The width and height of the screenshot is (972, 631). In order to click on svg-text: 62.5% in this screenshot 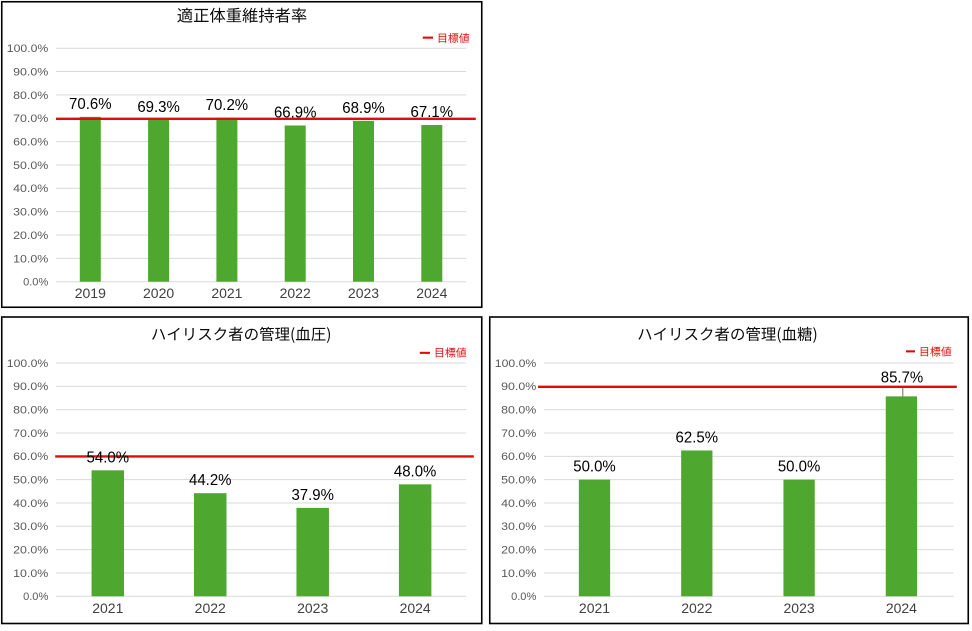, I will do `click(697, 437)`.